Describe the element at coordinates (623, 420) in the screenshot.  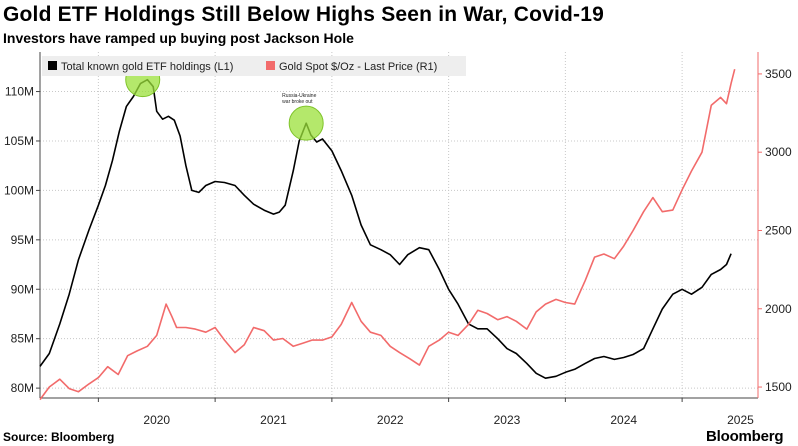
I see `x-tick-label: 2024` at that location.